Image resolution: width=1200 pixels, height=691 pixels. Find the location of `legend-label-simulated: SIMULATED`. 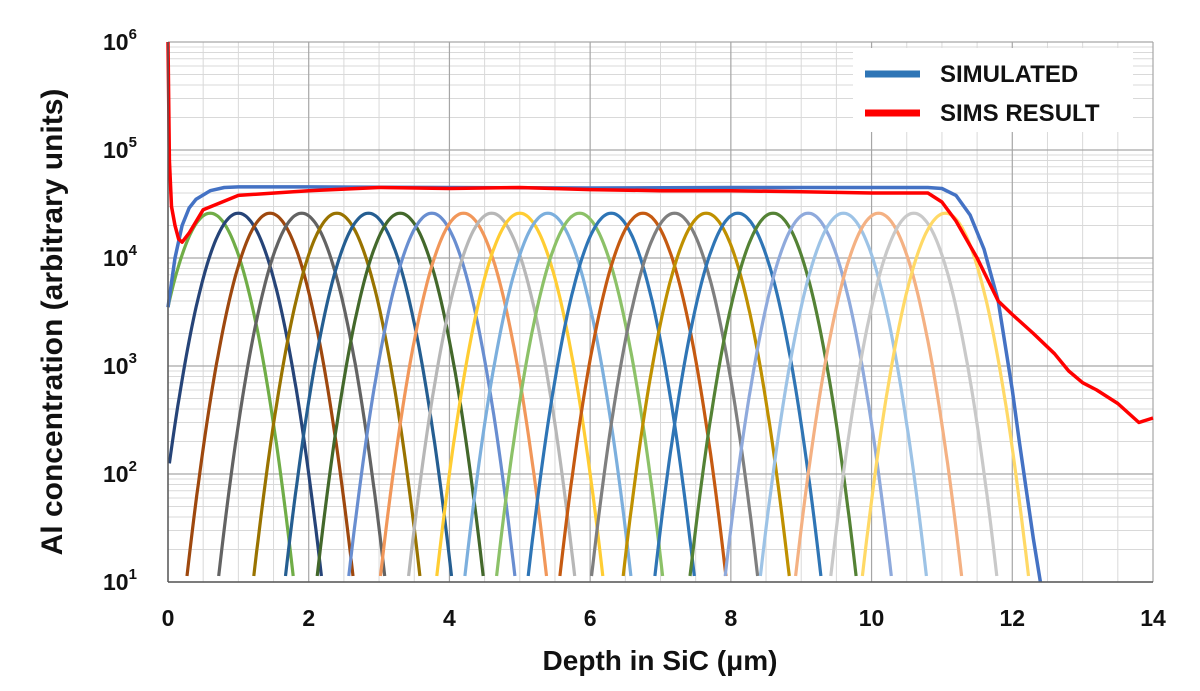

legend-label-simulated: SIMULATED is located at coordinates (1009, 74).